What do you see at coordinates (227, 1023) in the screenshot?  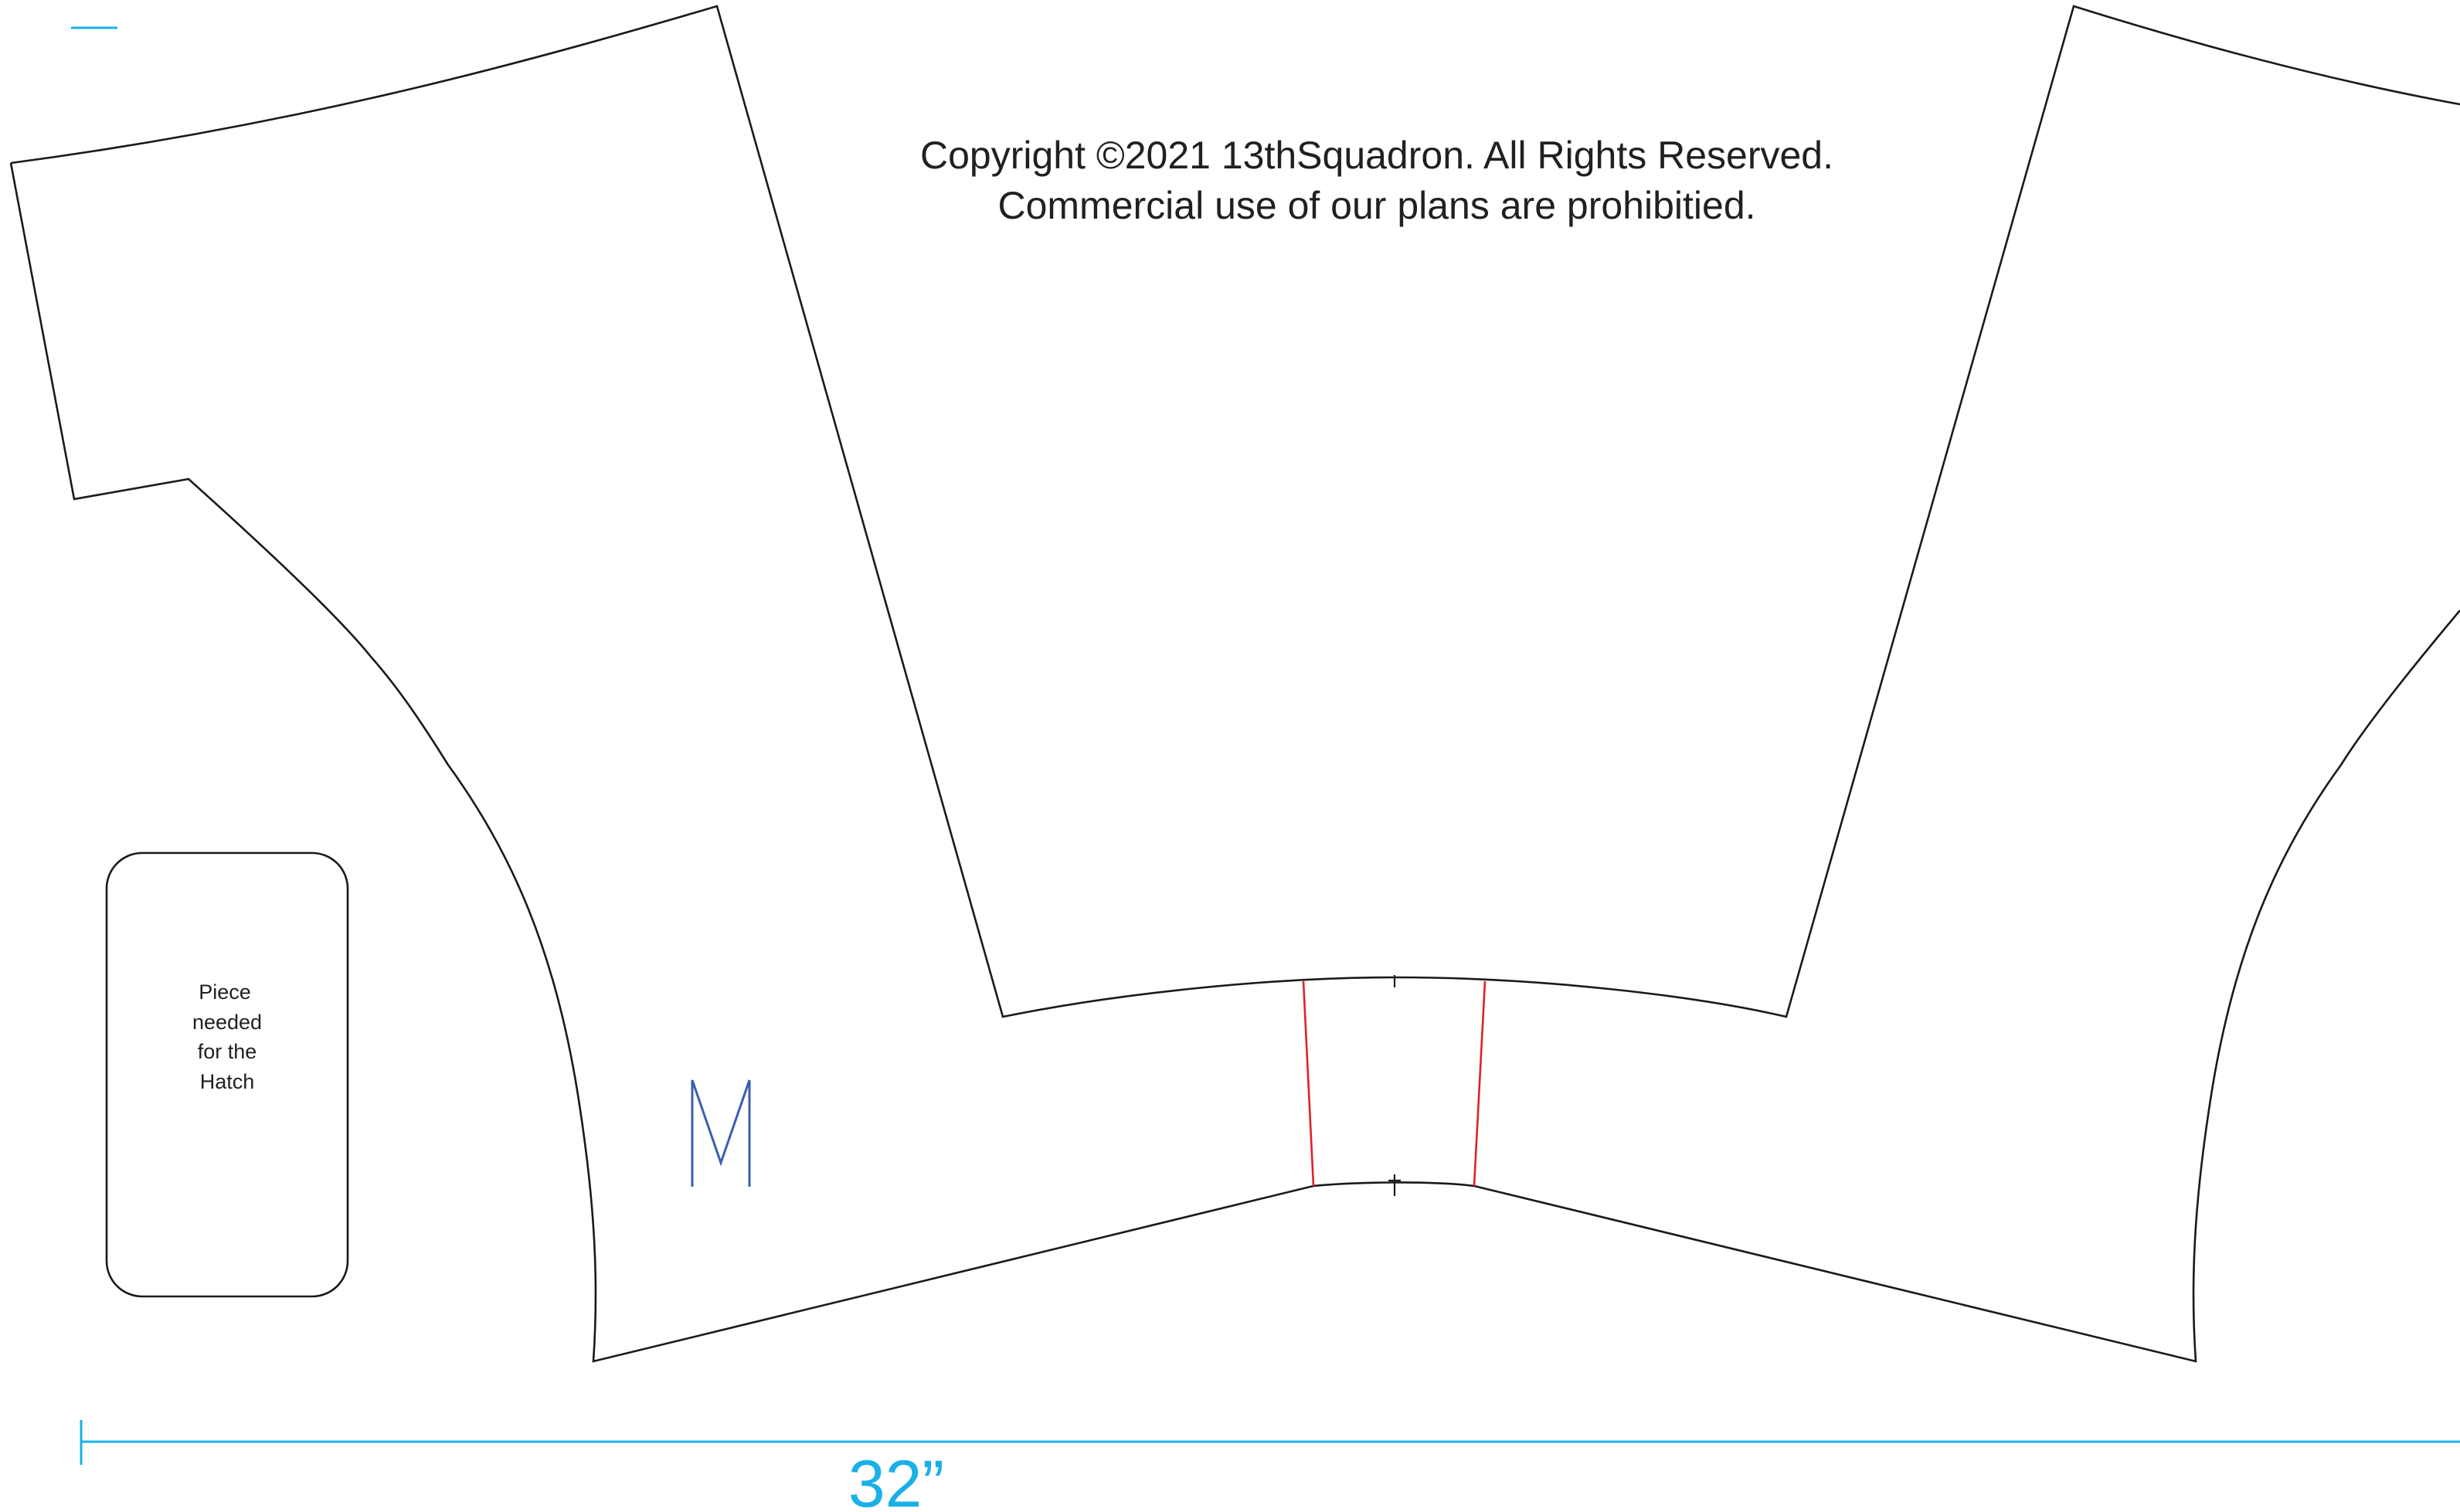 I see `hatch-piece-label-line-2: needed` at bounding box center [227, 1023].